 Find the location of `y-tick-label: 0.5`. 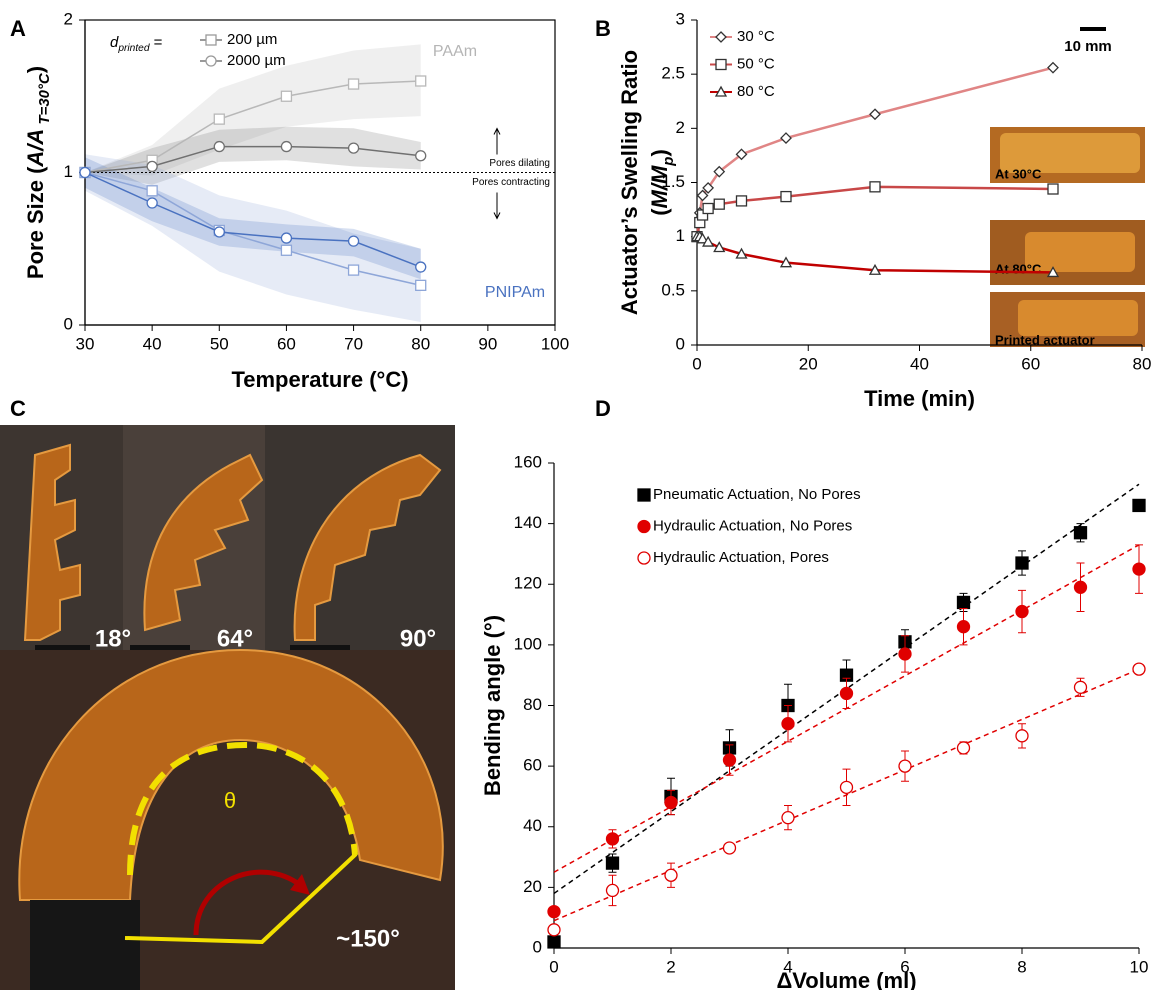

y-tick-label: 0.5 is located at coordinates (673, 289).